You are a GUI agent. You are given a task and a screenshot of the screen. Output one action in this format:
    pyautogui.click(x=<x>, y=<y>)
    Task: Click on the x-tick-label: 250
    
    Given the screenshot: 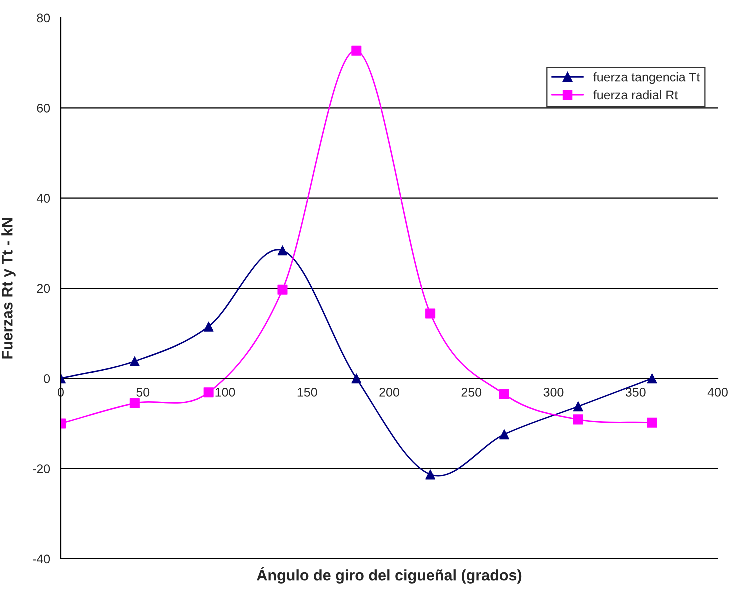 What is the action you would take?
    pyautogui.click(x=472, y=392)
    